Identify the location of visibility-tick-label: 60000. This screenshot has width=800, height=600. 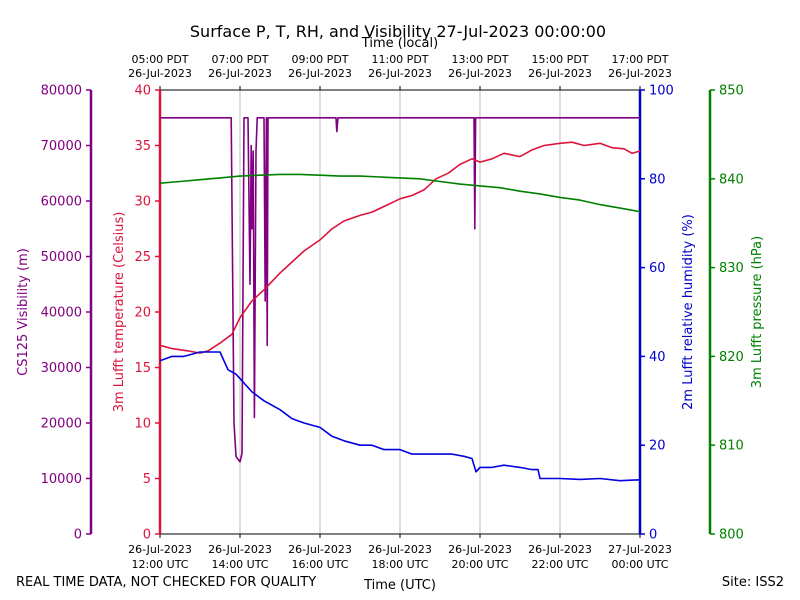
(61, 202).